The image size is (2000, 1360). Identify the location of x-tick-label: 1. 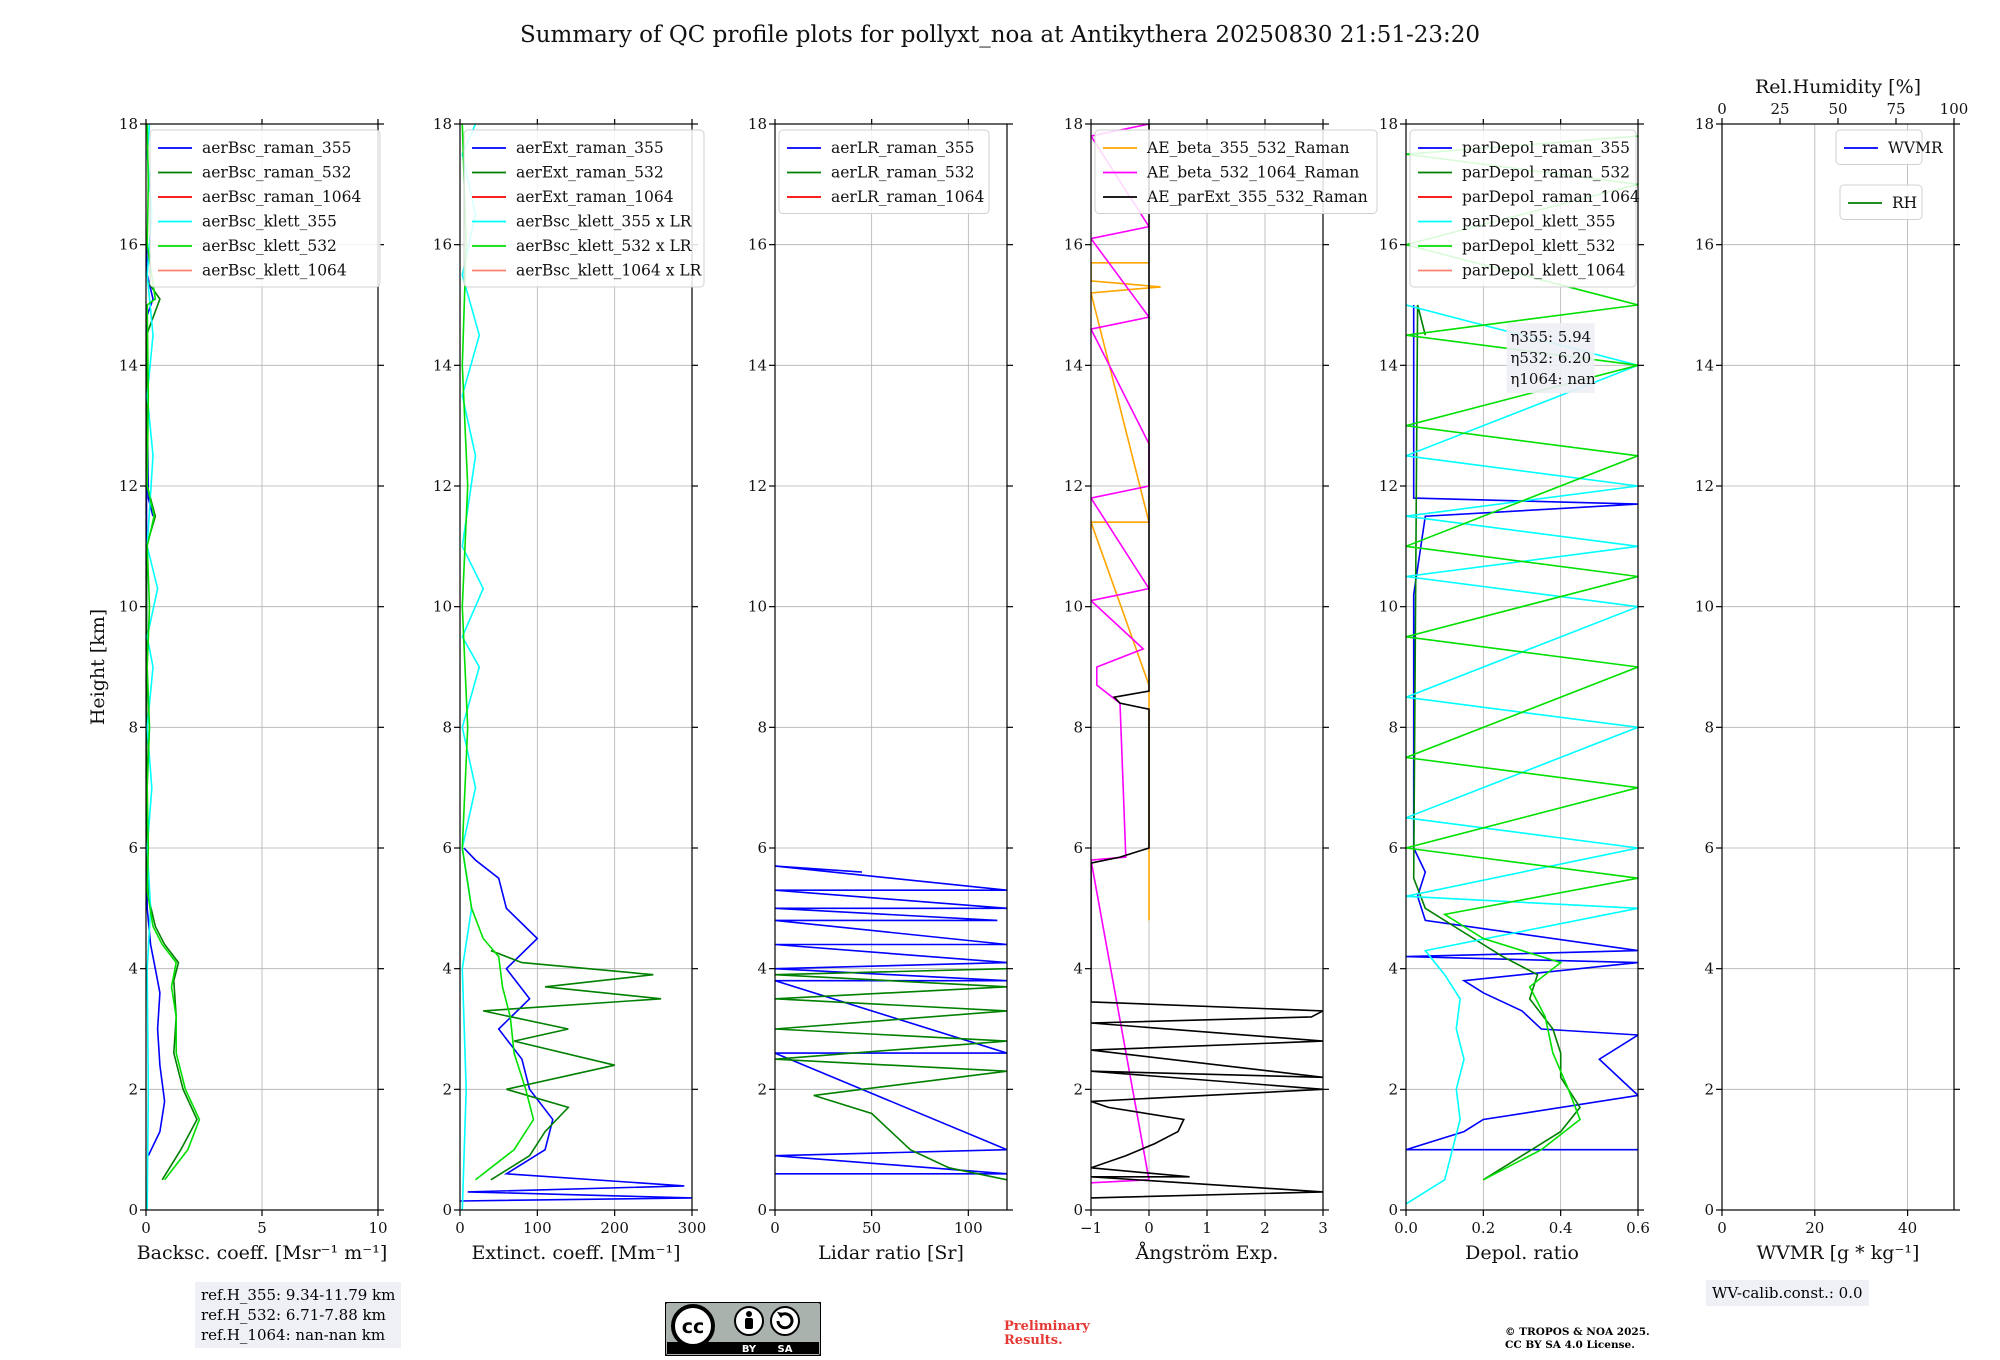
(1207, 1228).